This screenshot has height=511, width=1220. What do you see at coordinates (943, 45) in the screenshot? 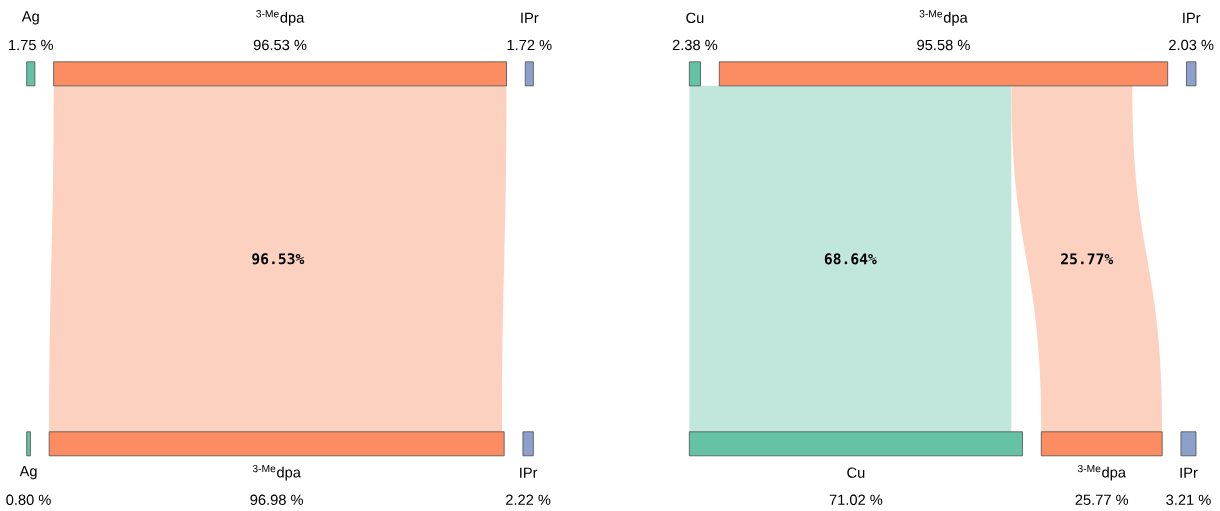
I see `data-label: 95.58 %` at bounding box center [943, 45].